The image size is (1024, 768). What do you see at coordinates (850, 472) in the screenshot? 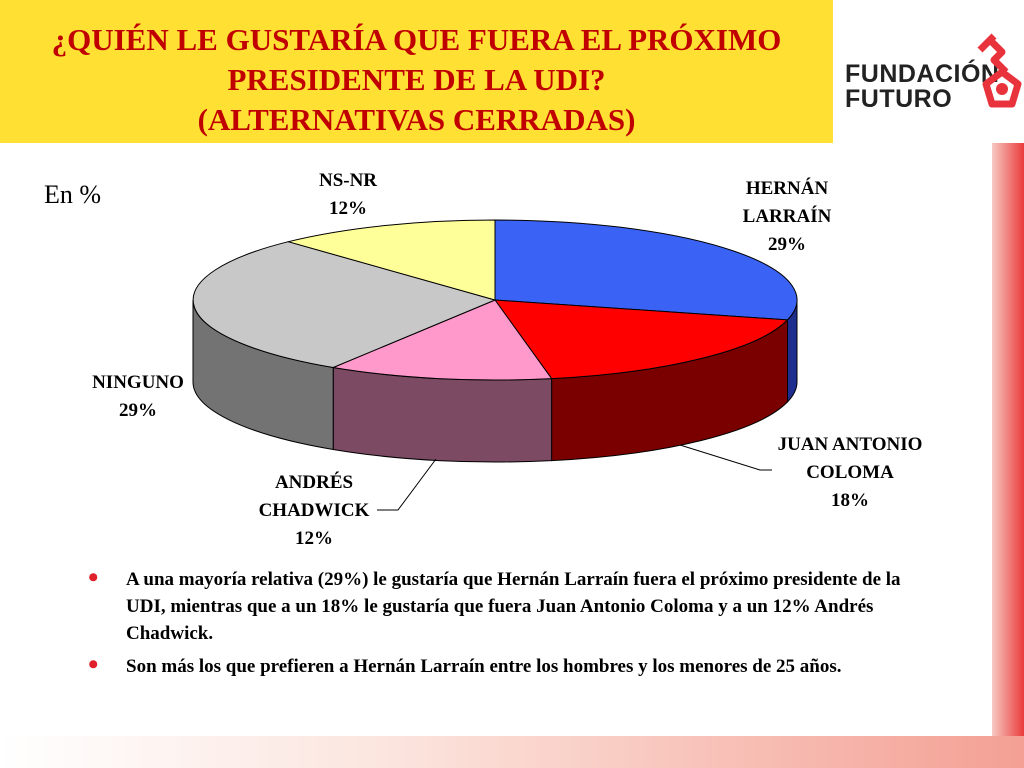
I see `label-coloma-line2: COLOMA` at bounding box center [850, 472].